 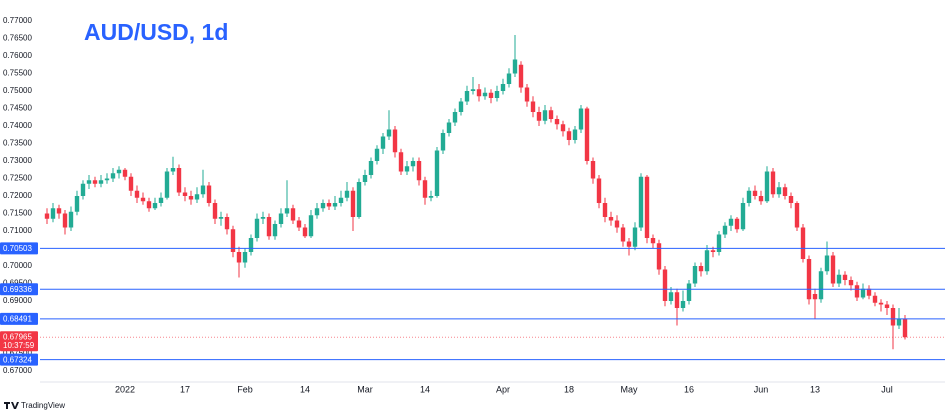 What do you see at coordinates (19, 345) in the screenshot?
I see `countdown-label: 10:37:59` at bounding box center [19, 345].